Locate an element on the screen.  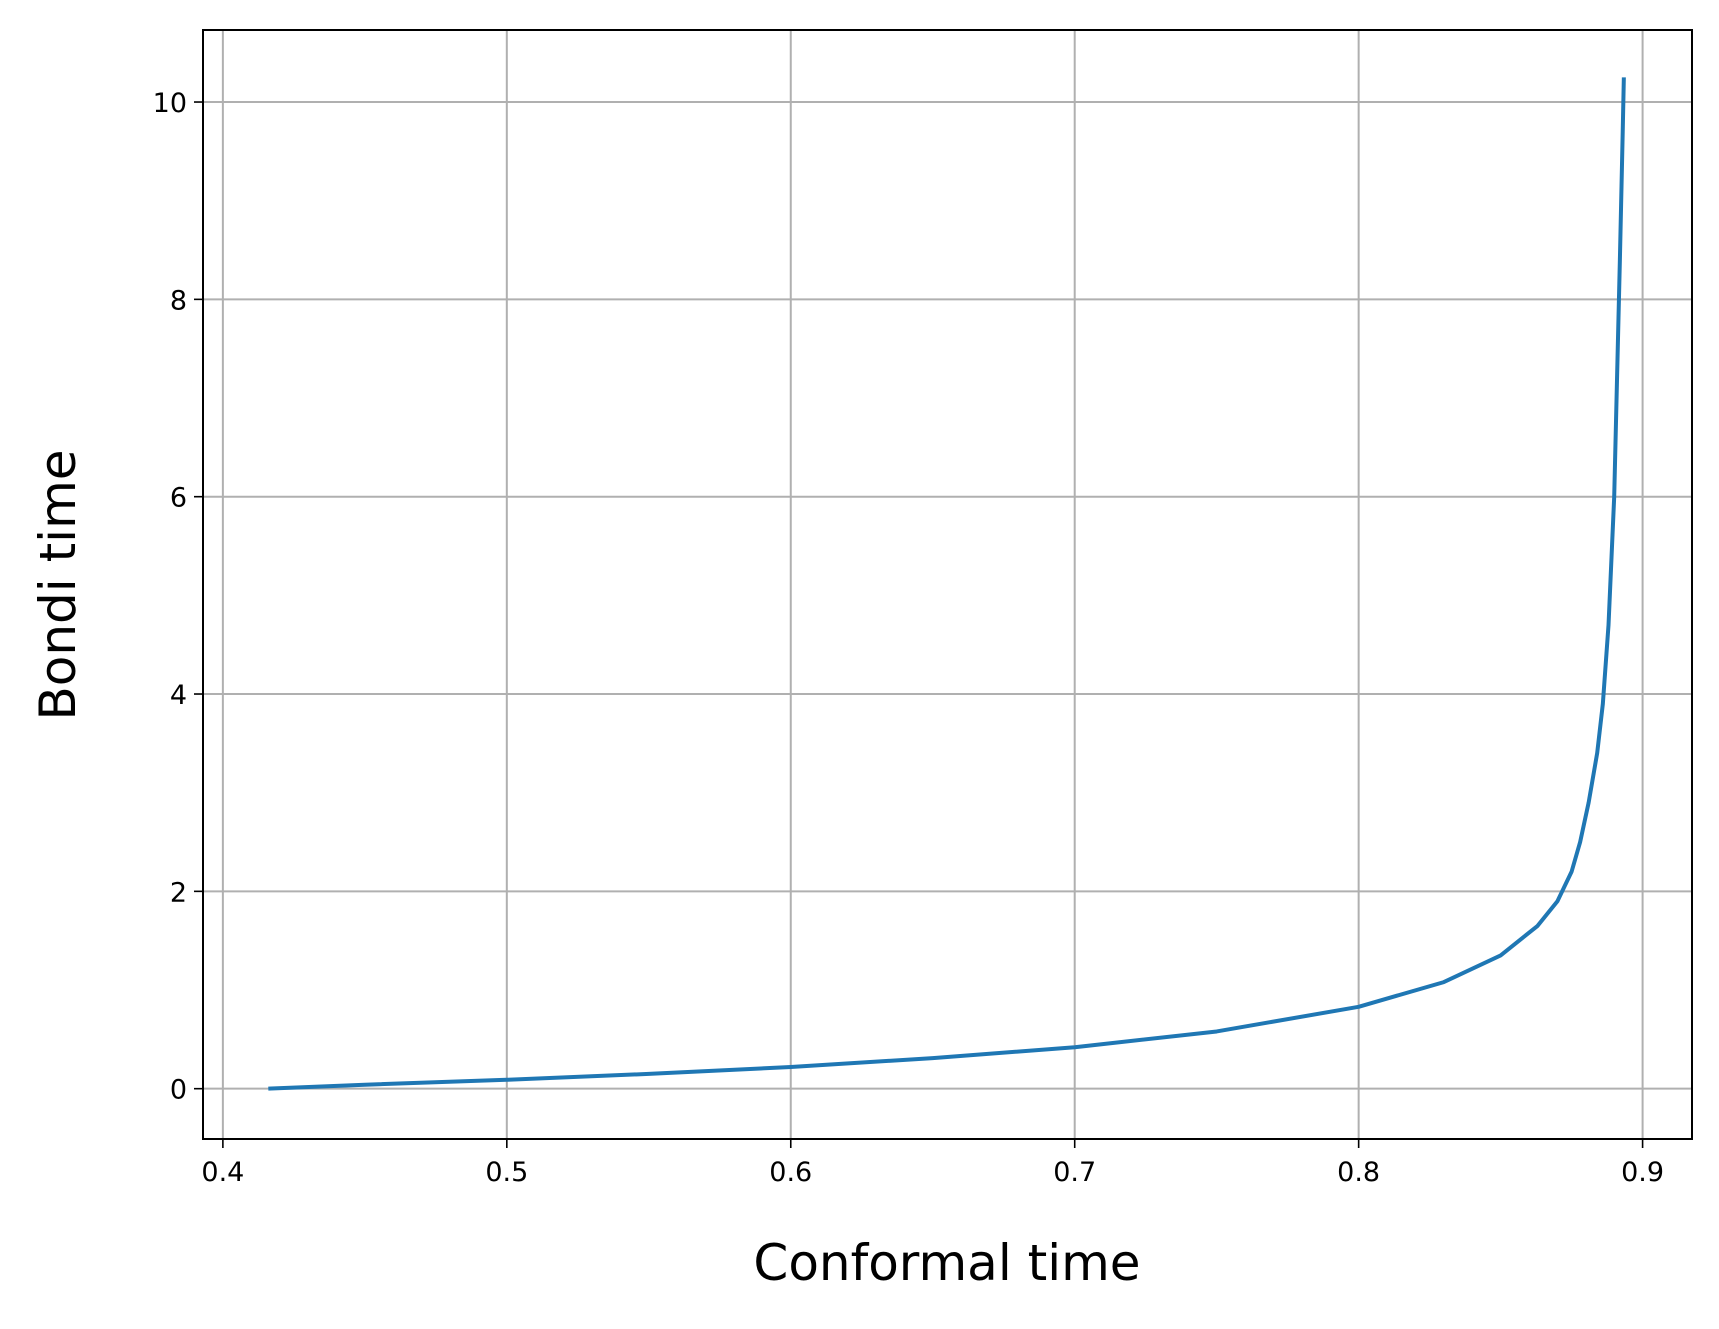
y-tick-label: 0 is located at coordinates (178, 1090).